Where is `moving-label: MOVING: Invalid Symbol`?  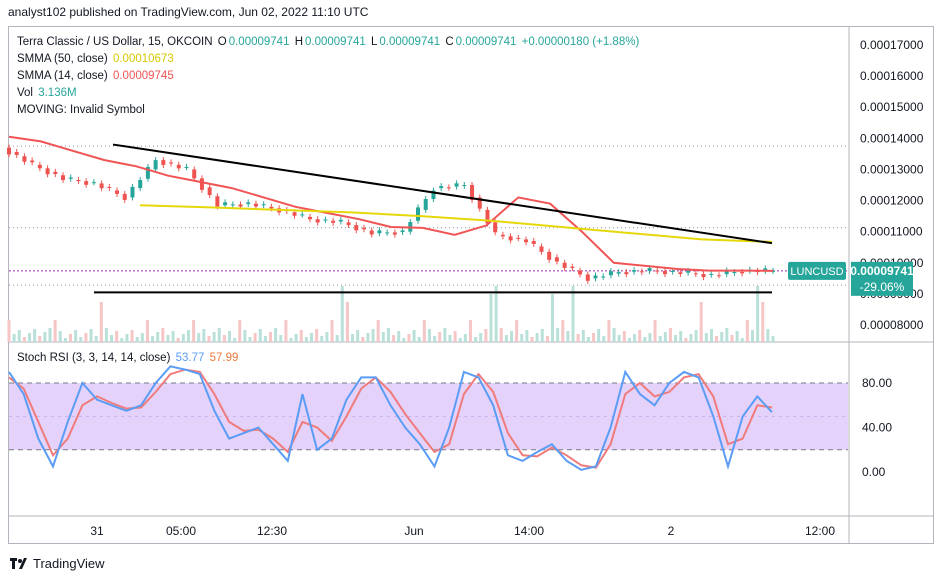 moving-label: MOVING: Invalid Symbol is located at coordinates (81, 110).